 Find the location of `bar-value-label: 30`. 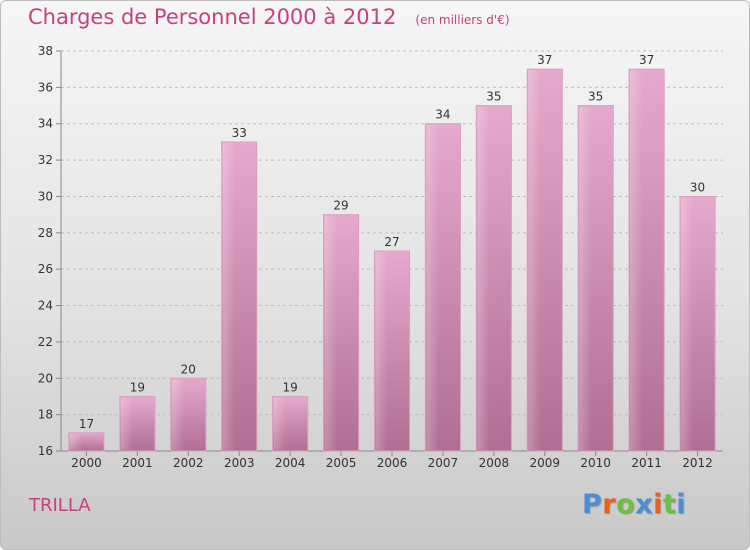

bar-value-label: 30 is located at coordinates (697, 187).